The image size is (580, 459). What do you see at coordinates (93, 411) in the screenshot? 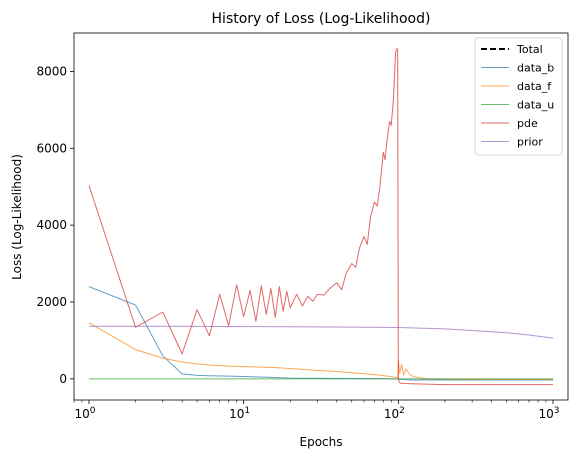
I see `x-tick-label-exponent: 0` at bounding box center [93, 411].